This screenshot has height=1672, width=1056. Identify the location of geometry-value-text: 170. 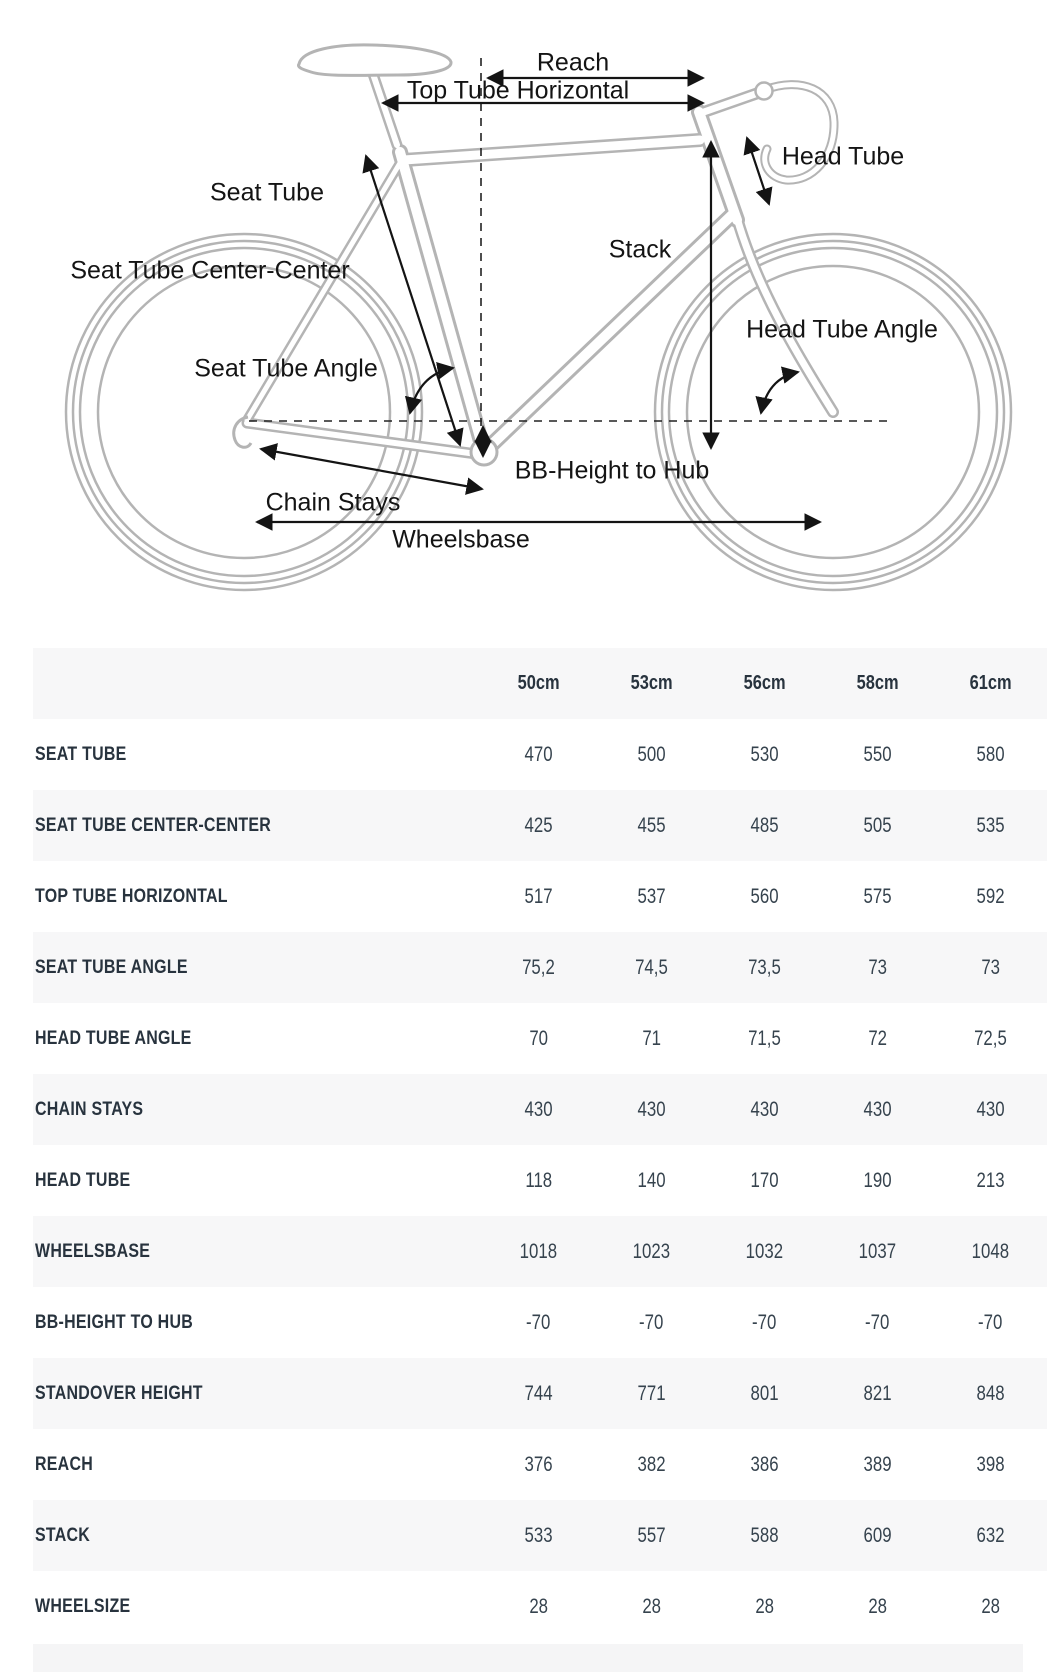
(764, 1180).